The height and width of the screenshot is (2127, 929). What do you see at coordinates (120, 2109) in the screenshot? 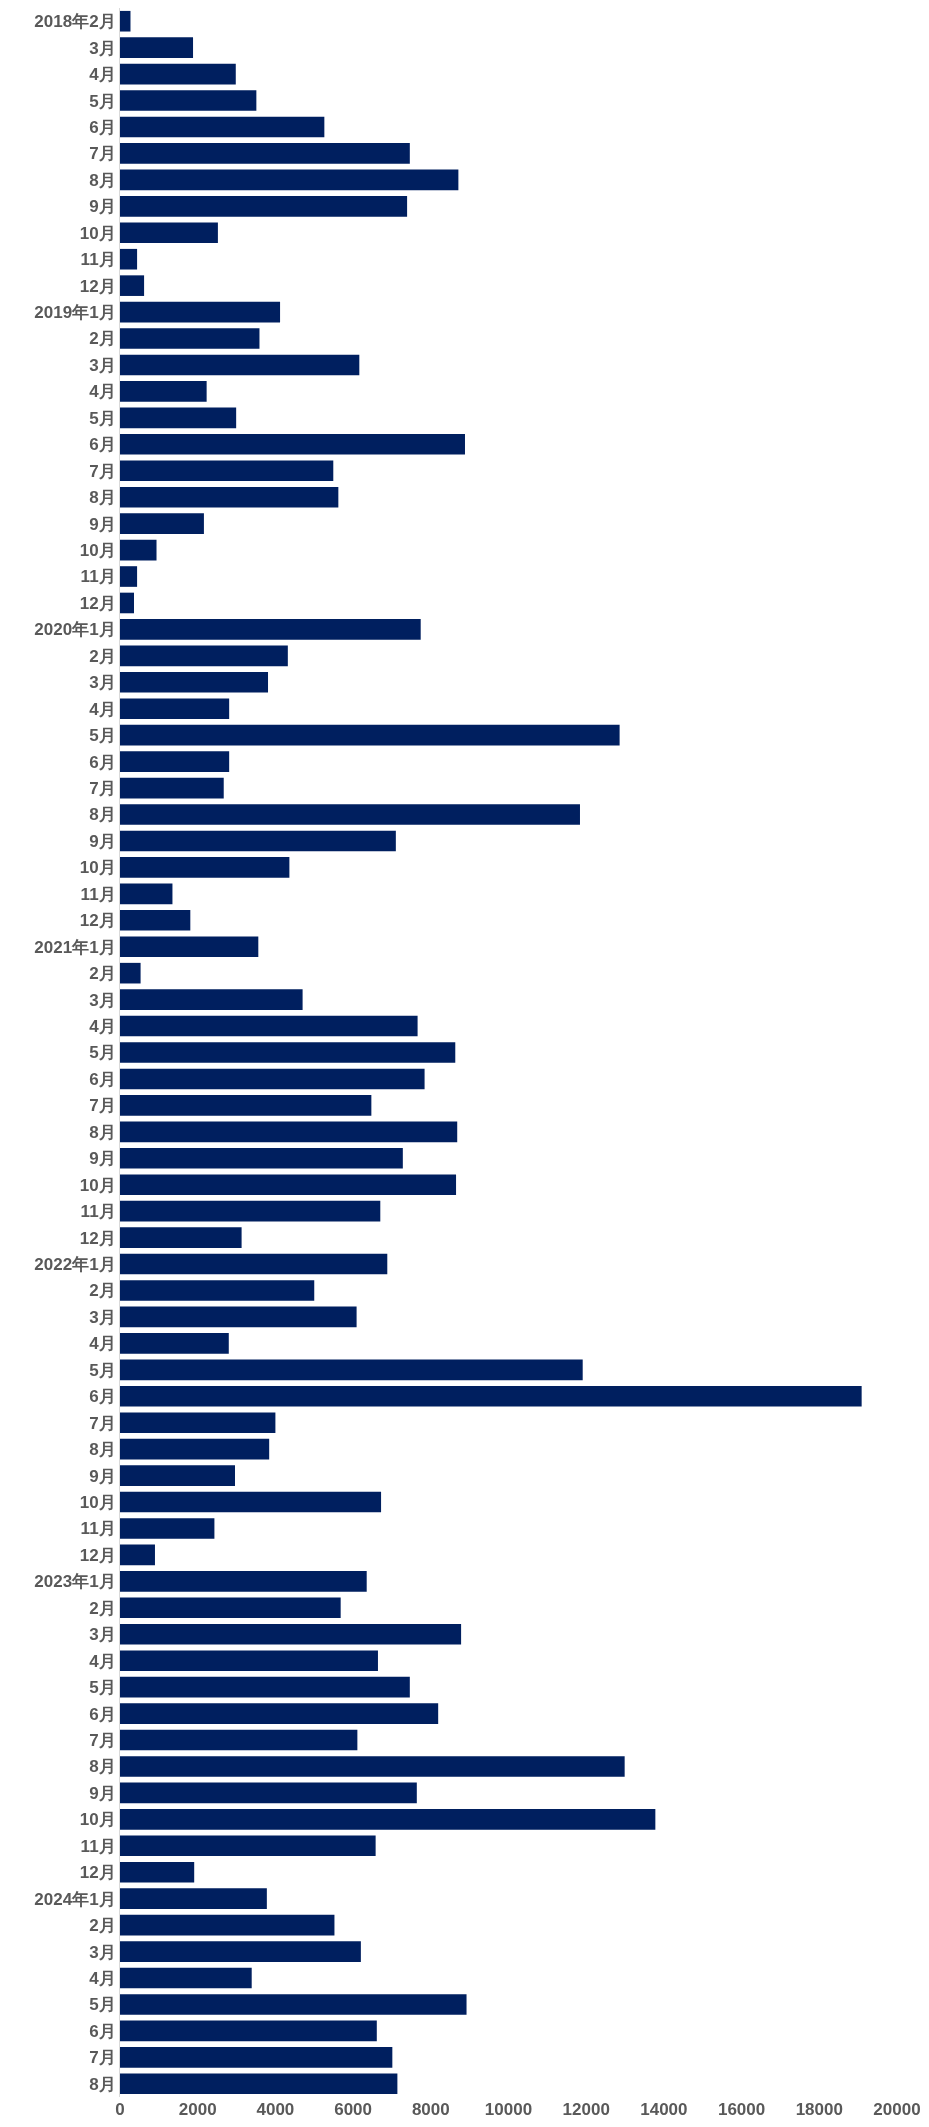
I see `x-tick-label: 0` at bounding box center [120, 2109].